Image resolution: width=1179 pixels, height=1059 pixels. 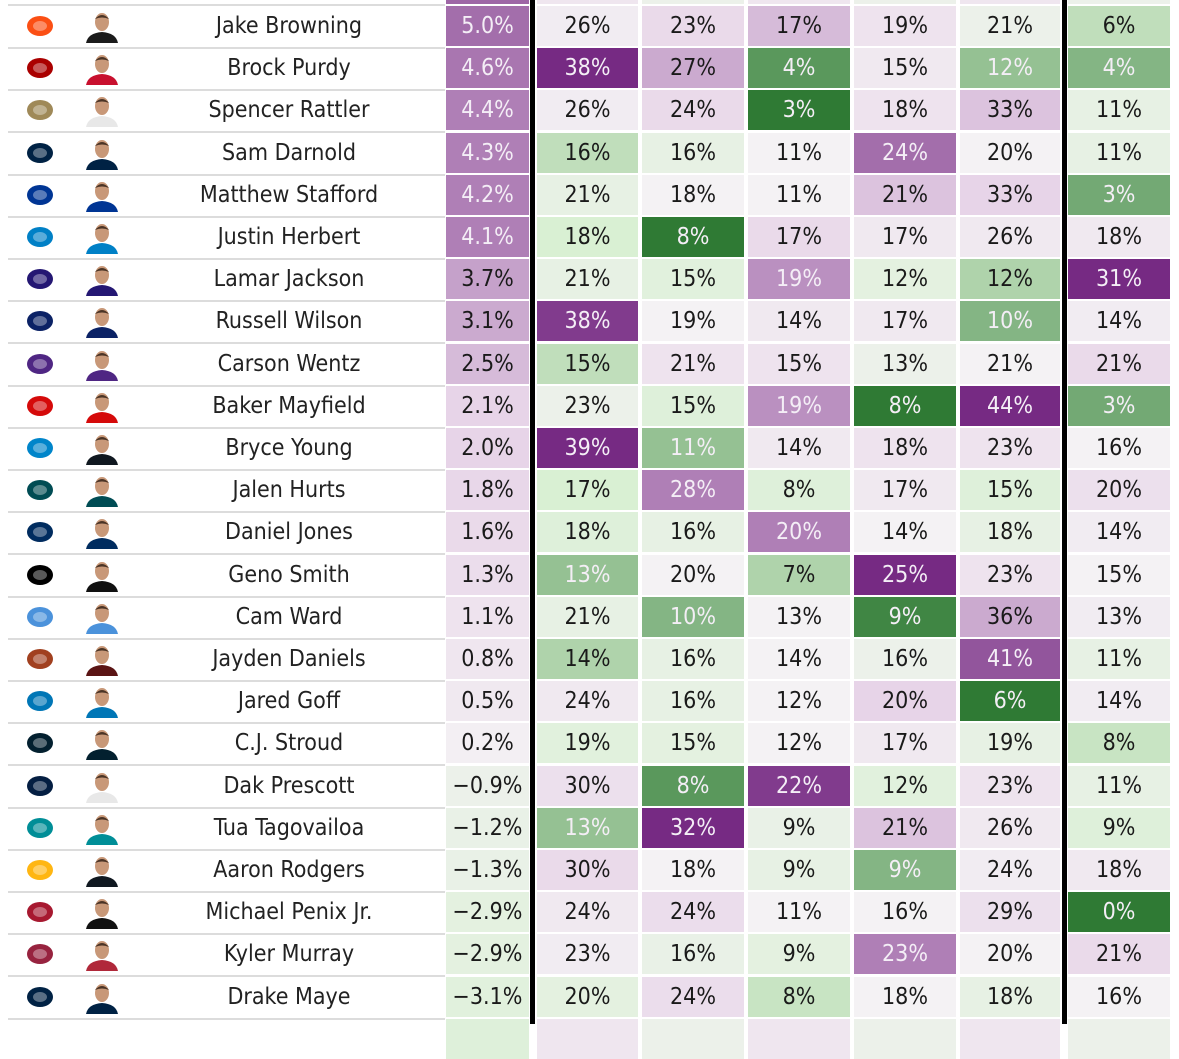 What do you see at coordinates (1119, 912) in the screenshot?
I see `value-cell: 0%` at bounding box center [1119, 912].